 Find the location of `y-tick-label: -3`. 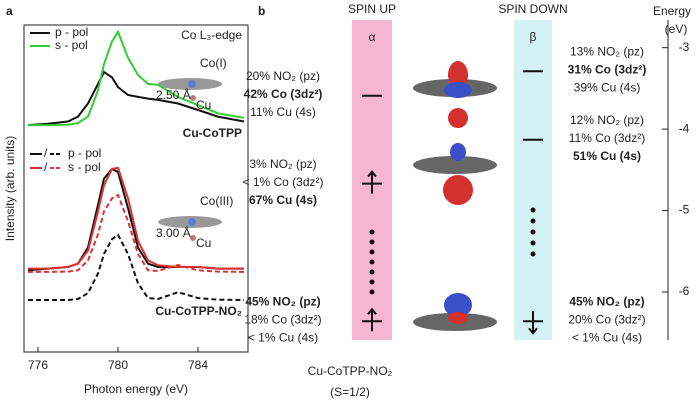

y-tick-label: -3 is located at coordinates (684, 47).